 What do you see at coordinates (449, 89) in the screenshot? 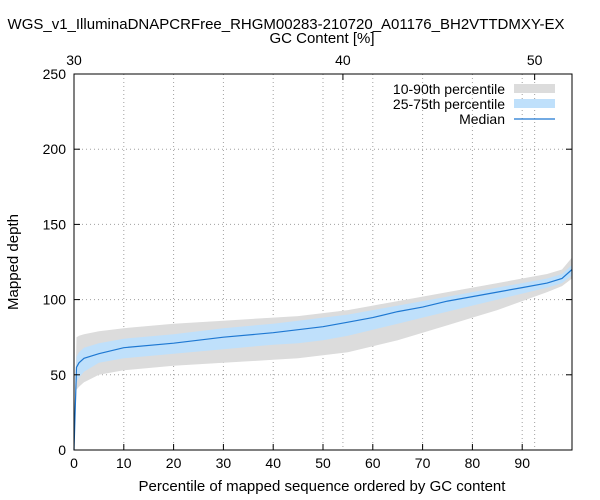
I see `legend-label-p10_90: 10-90th percentile` at bounding box center [449, 89].